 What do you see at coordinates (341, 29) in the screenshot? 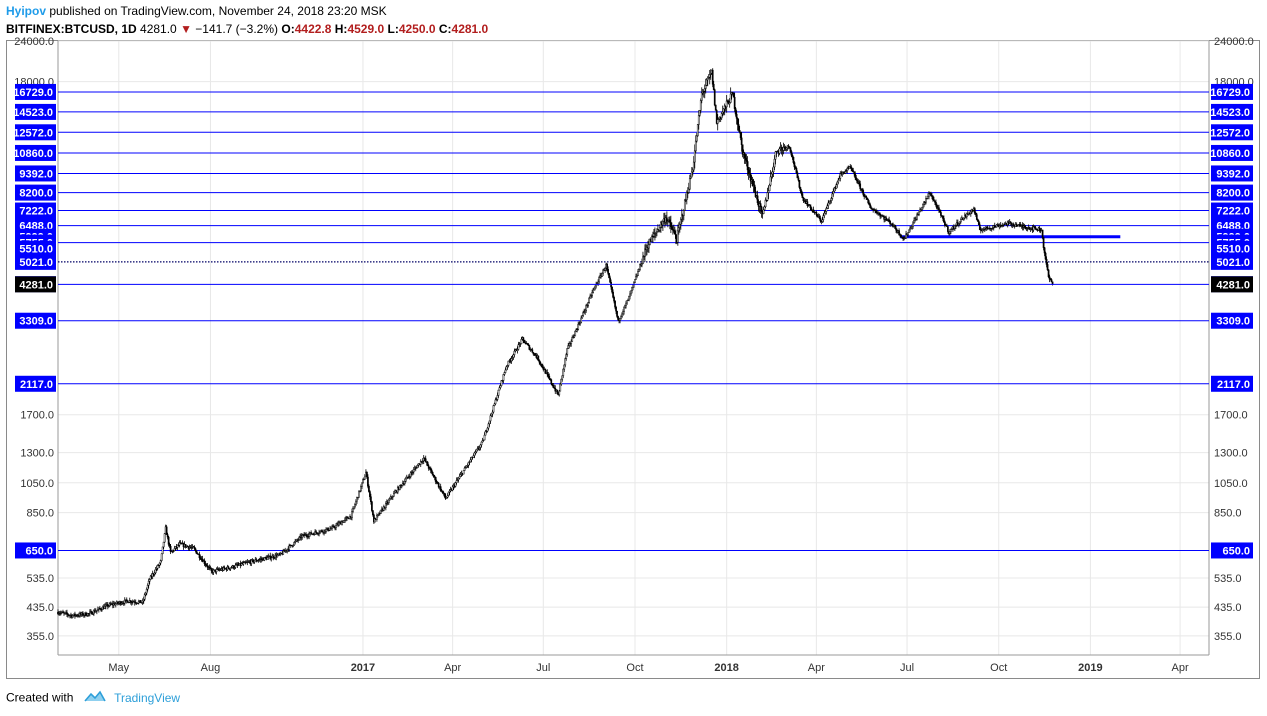
I see `high-label: H:` at bounding box center [341, 29].